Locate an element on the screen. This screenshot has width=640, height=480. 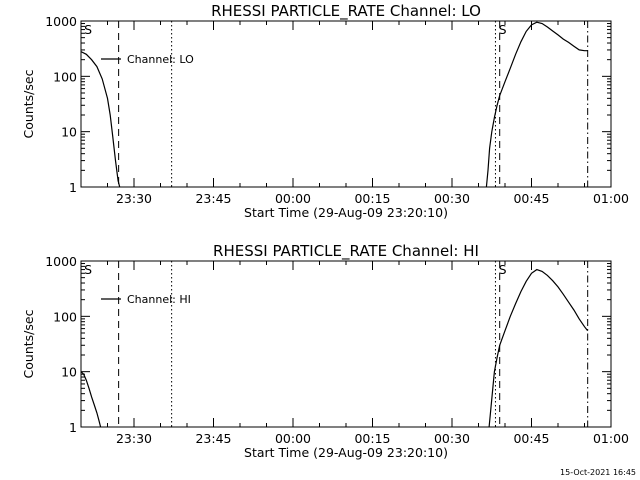
legend-label: Channel: HI is located at coordinates (159, 299).